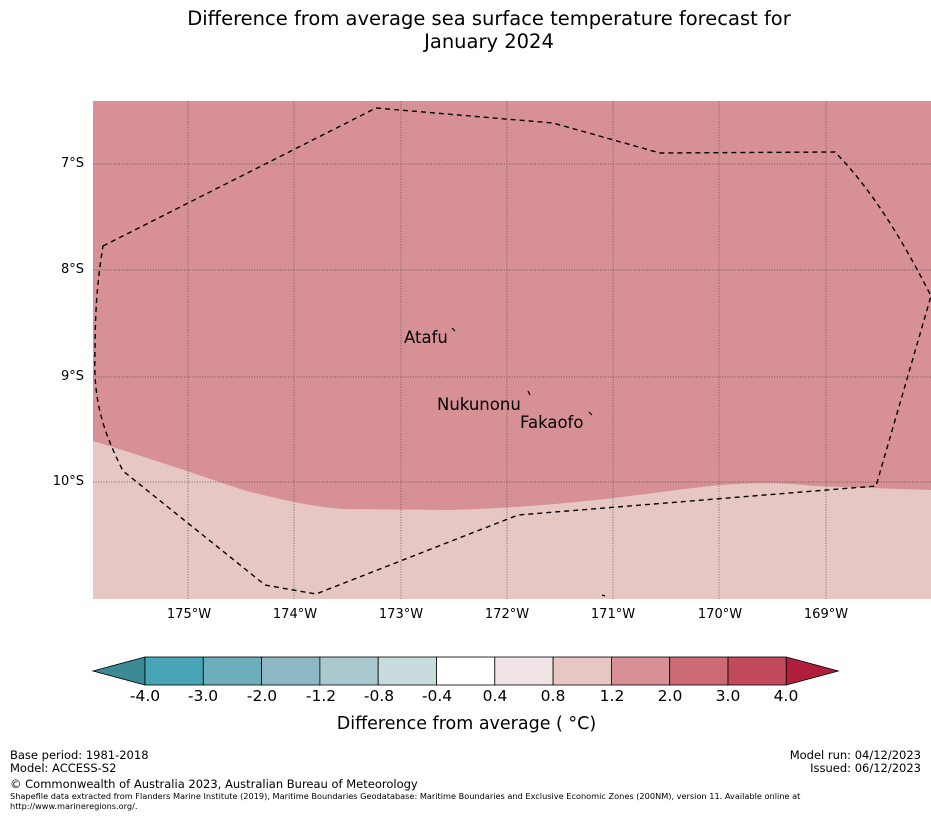 Image resolution: width=931 pixels, height=816 pixels. What do you see at coordinates (603, 595) in the screenshot?
I see `islet-mark` at bounding box center [603, 595].